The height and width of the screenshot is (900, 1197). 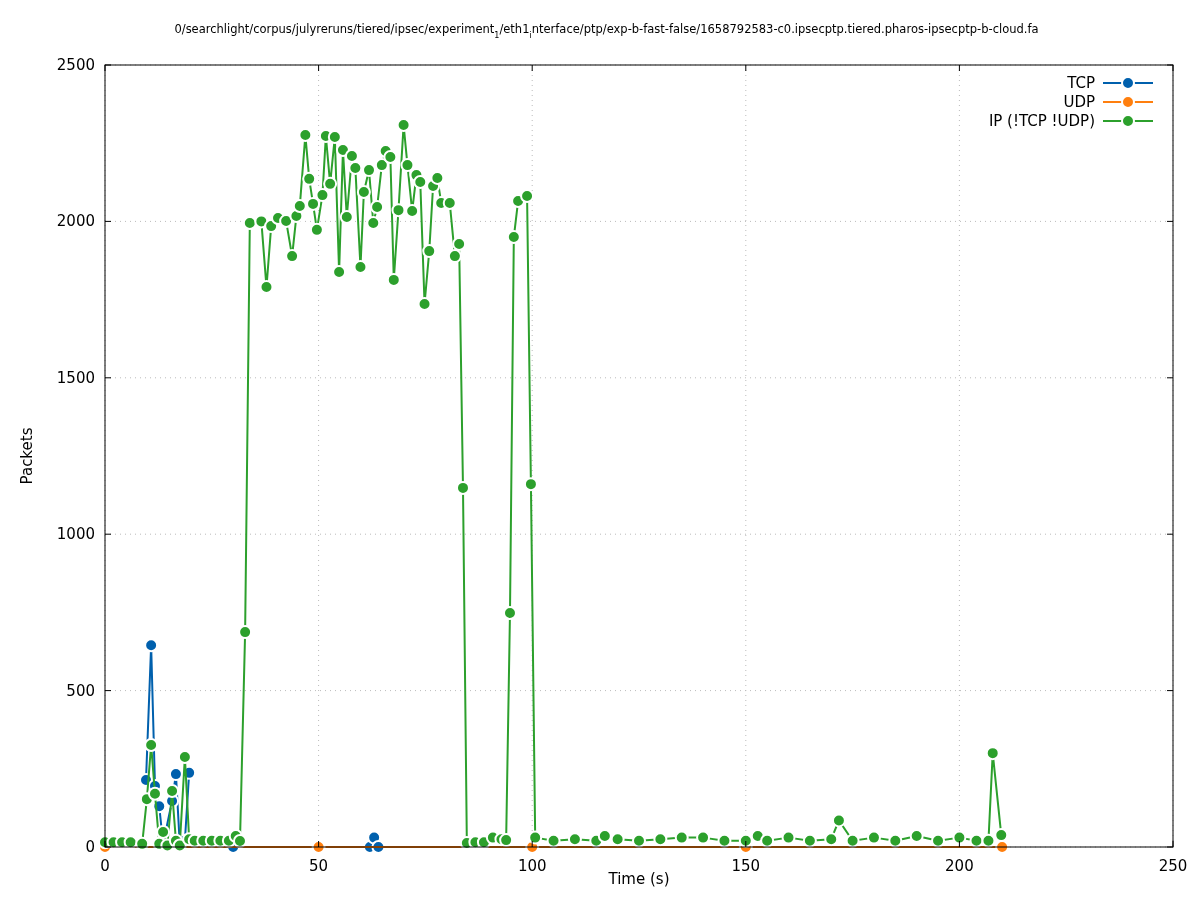 What do you see at coordinates (75, 377) in the screenshot?
I see `y-tick-label: 1500` at bounding box center [75, 377].